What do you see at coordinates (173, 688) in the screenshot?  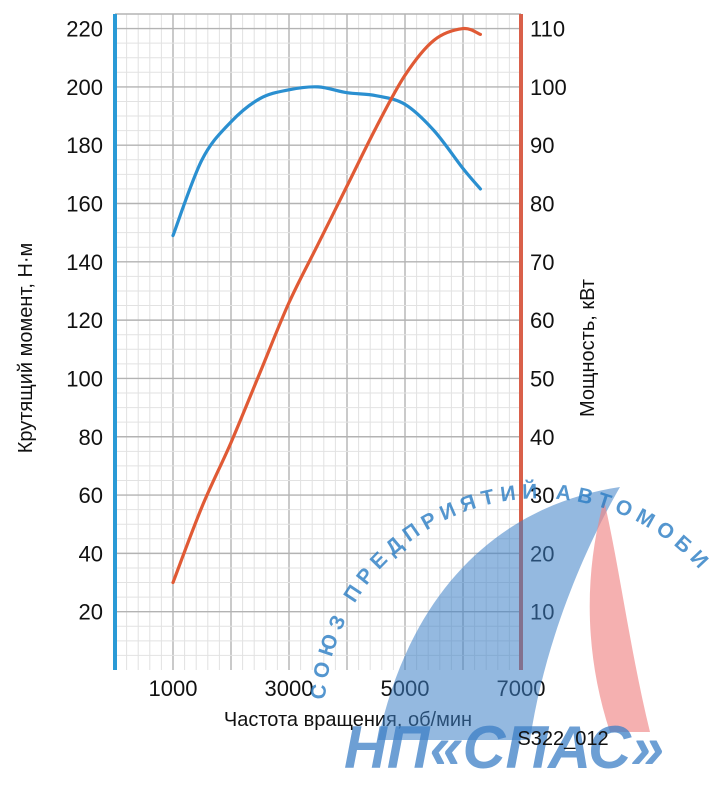 I see `x-tick-label: 1000` at bounding box center [173, 688].